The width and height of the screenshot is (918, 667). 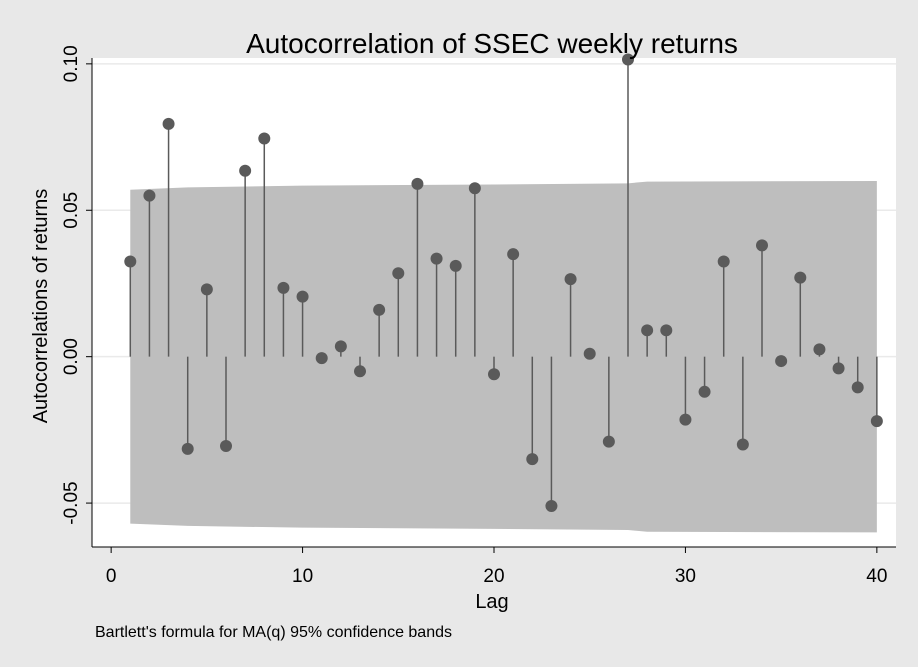 What do you see at coordinates (71, 63) in the screenshot?
I see `y-tick-label: 0.10` at bounding box center [71, 63].